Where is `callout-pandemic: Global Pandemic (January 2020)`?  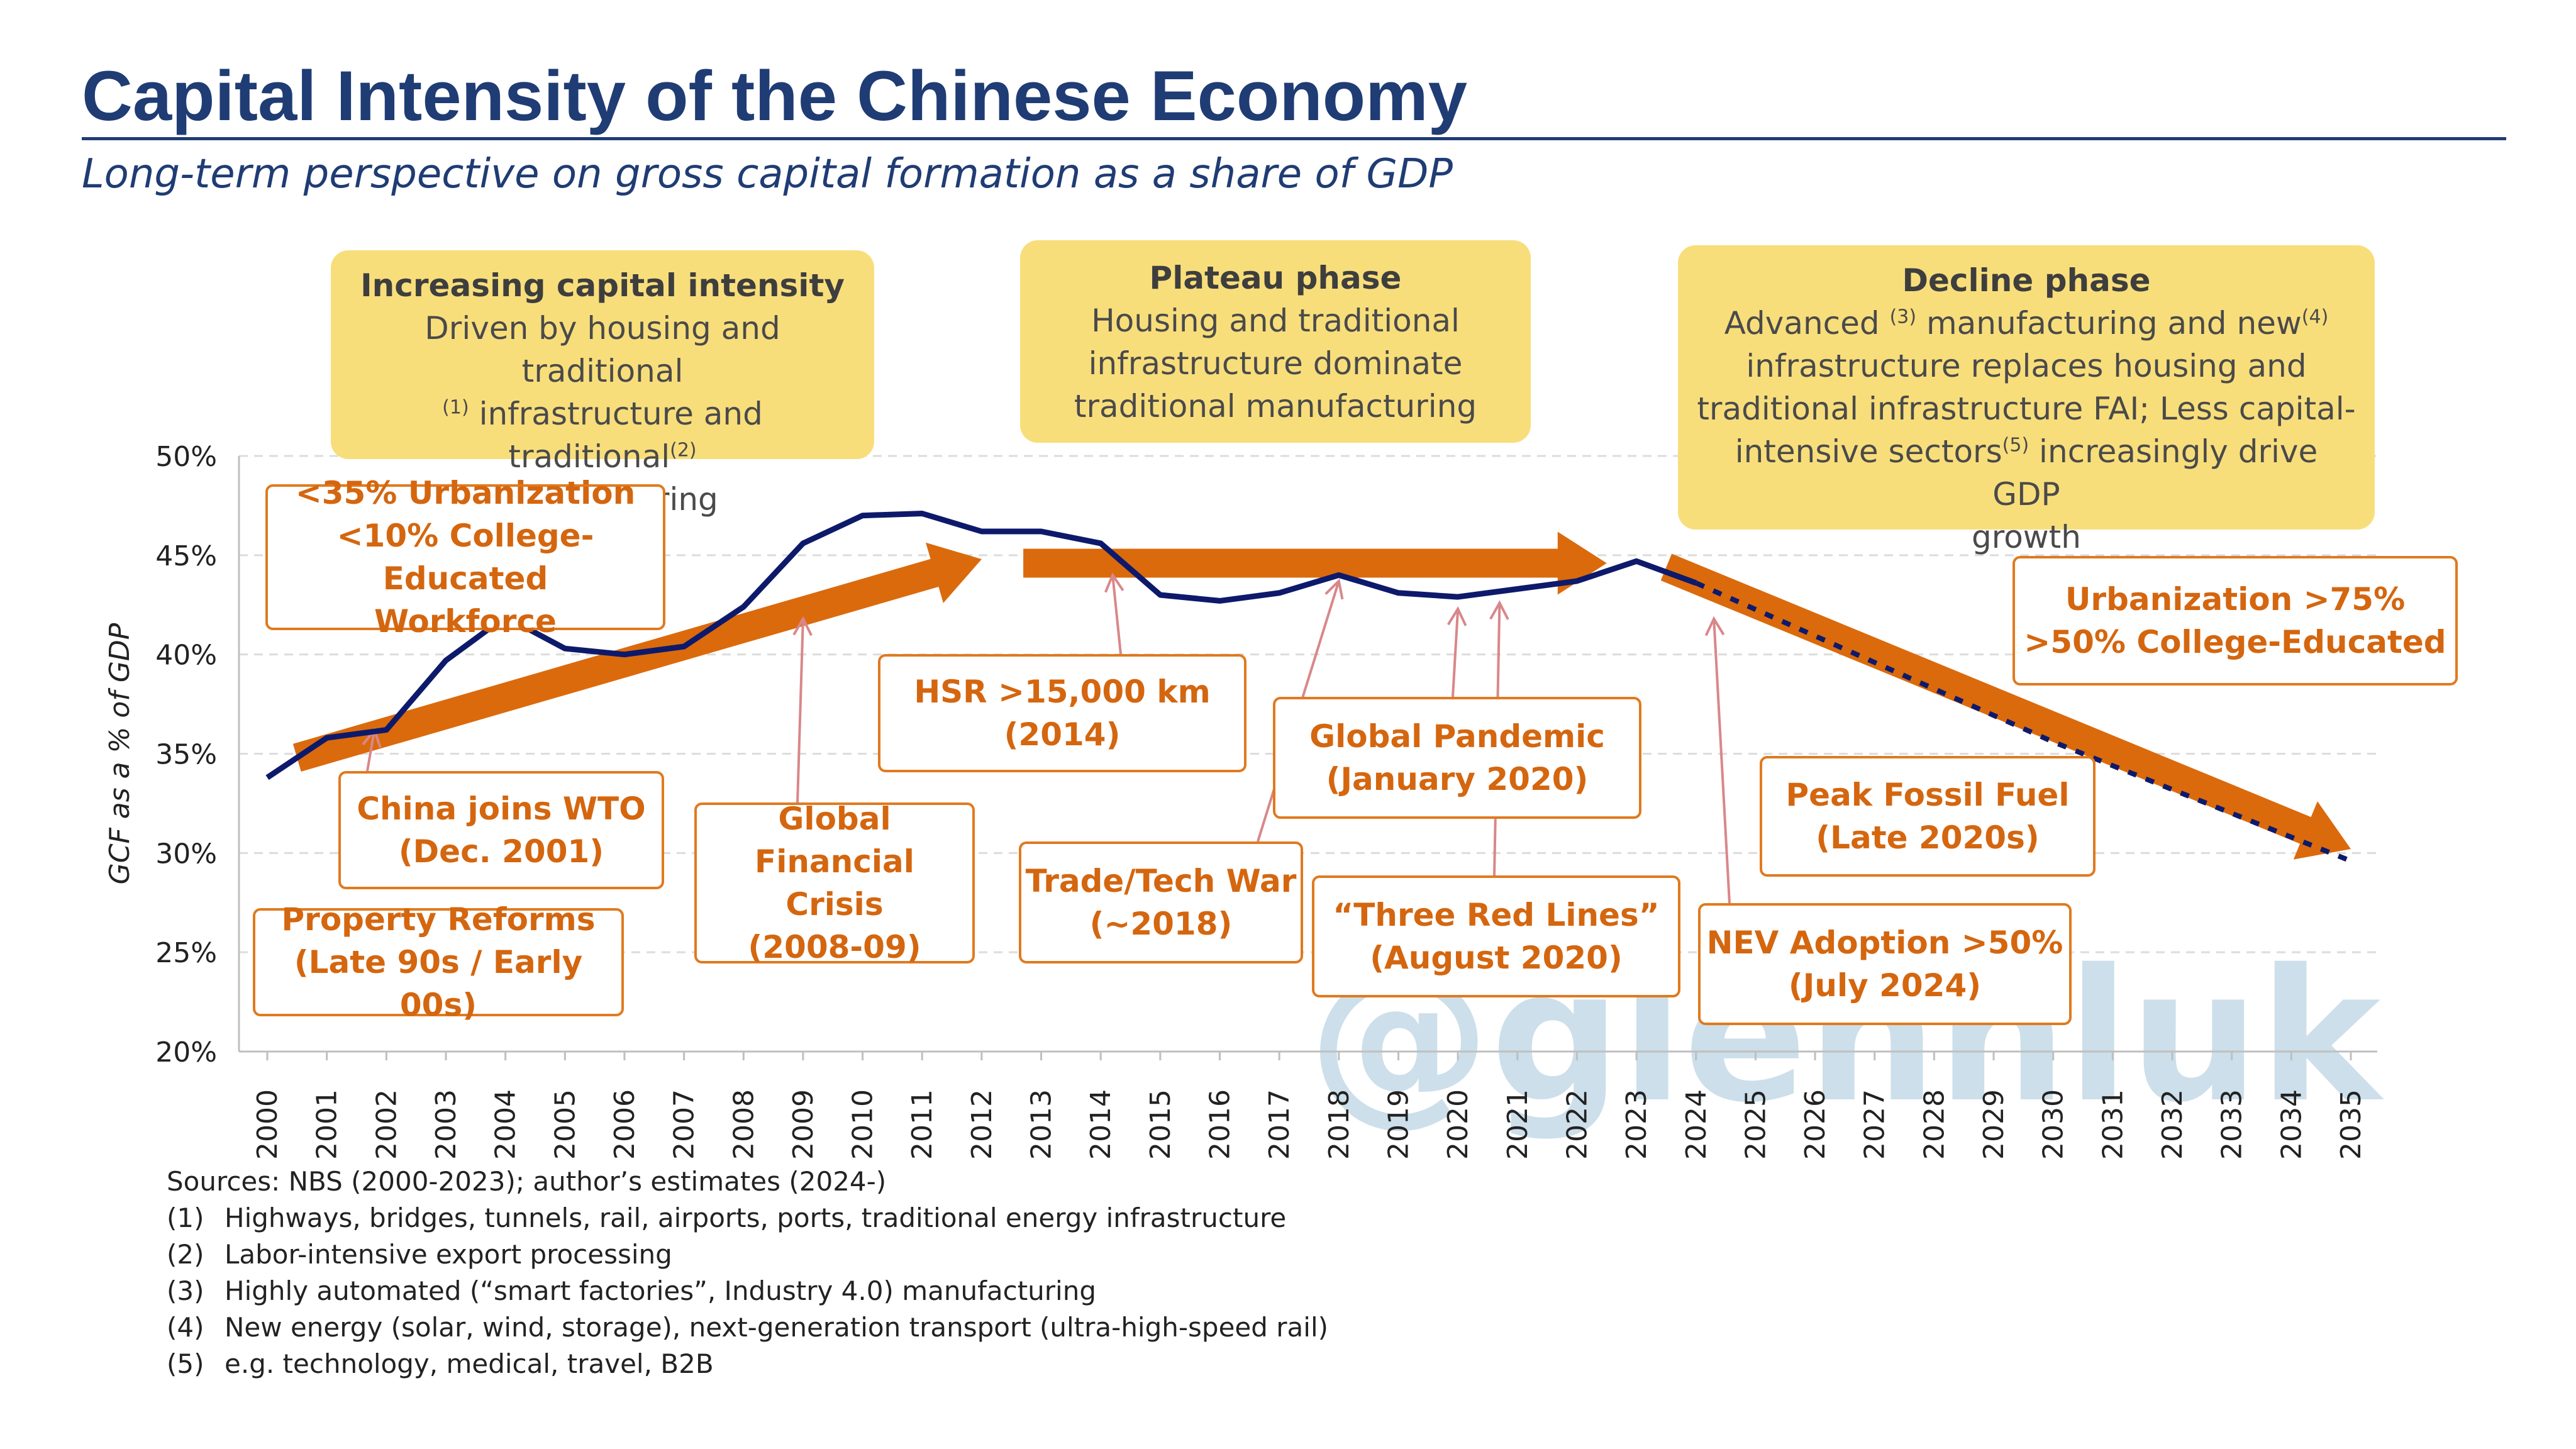 callout-pandemic: Global Pandemic (January 2020) is located at coordinates (1457, 758).